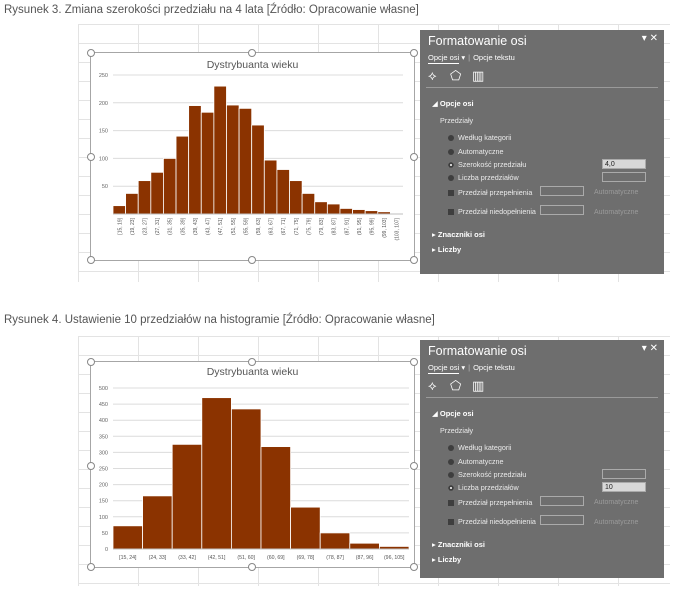 The width and height of the screenshot is (673, 590). What do you see at coordinates (103, 421) in the screenshot?
I see `y-tick-label: 400` at bounding box center [103, 421].